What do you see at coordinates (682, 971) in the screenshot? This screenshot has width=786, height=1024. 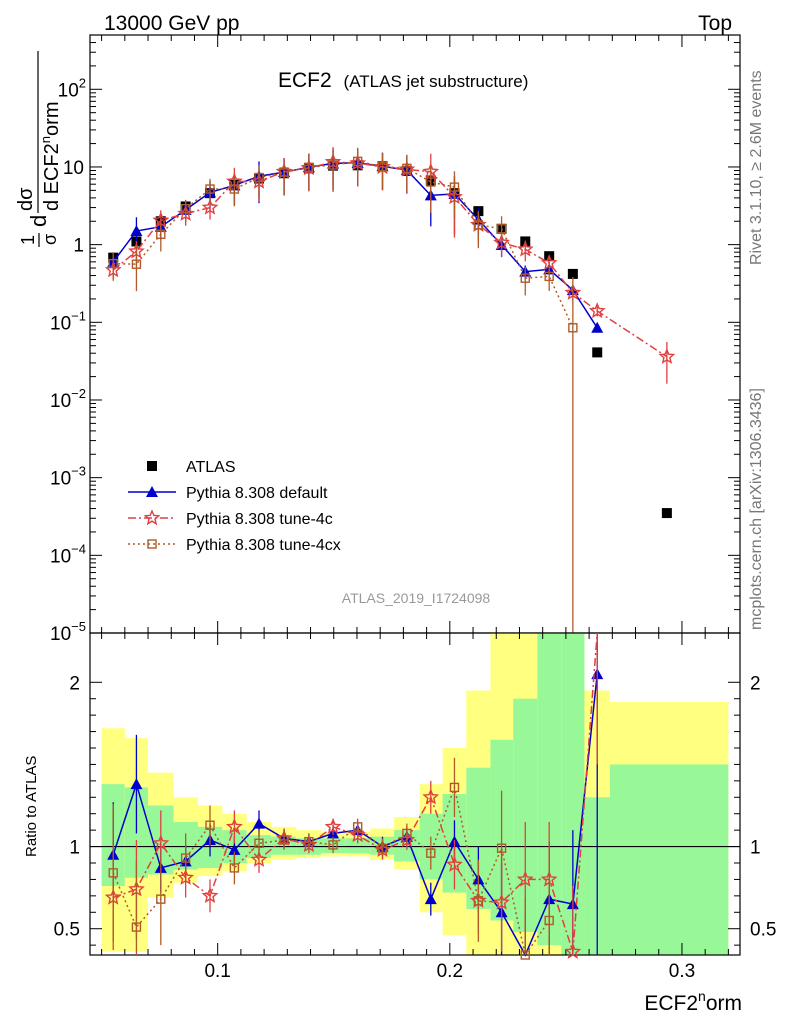 I see `x-tick-label: 0.3` at bounding box center [682, 971].